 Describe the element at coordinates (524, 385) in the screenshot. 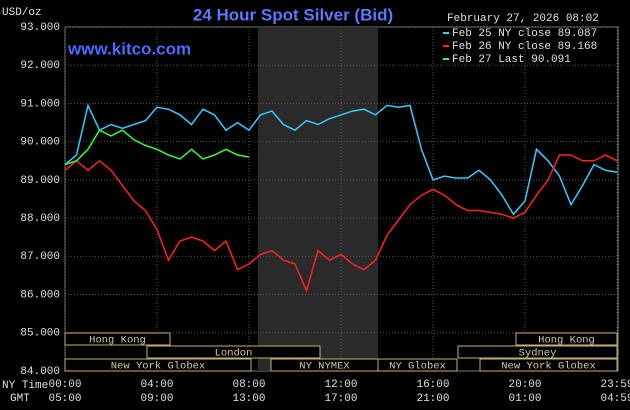

I see `x-tick-label: 20:00` at that location.